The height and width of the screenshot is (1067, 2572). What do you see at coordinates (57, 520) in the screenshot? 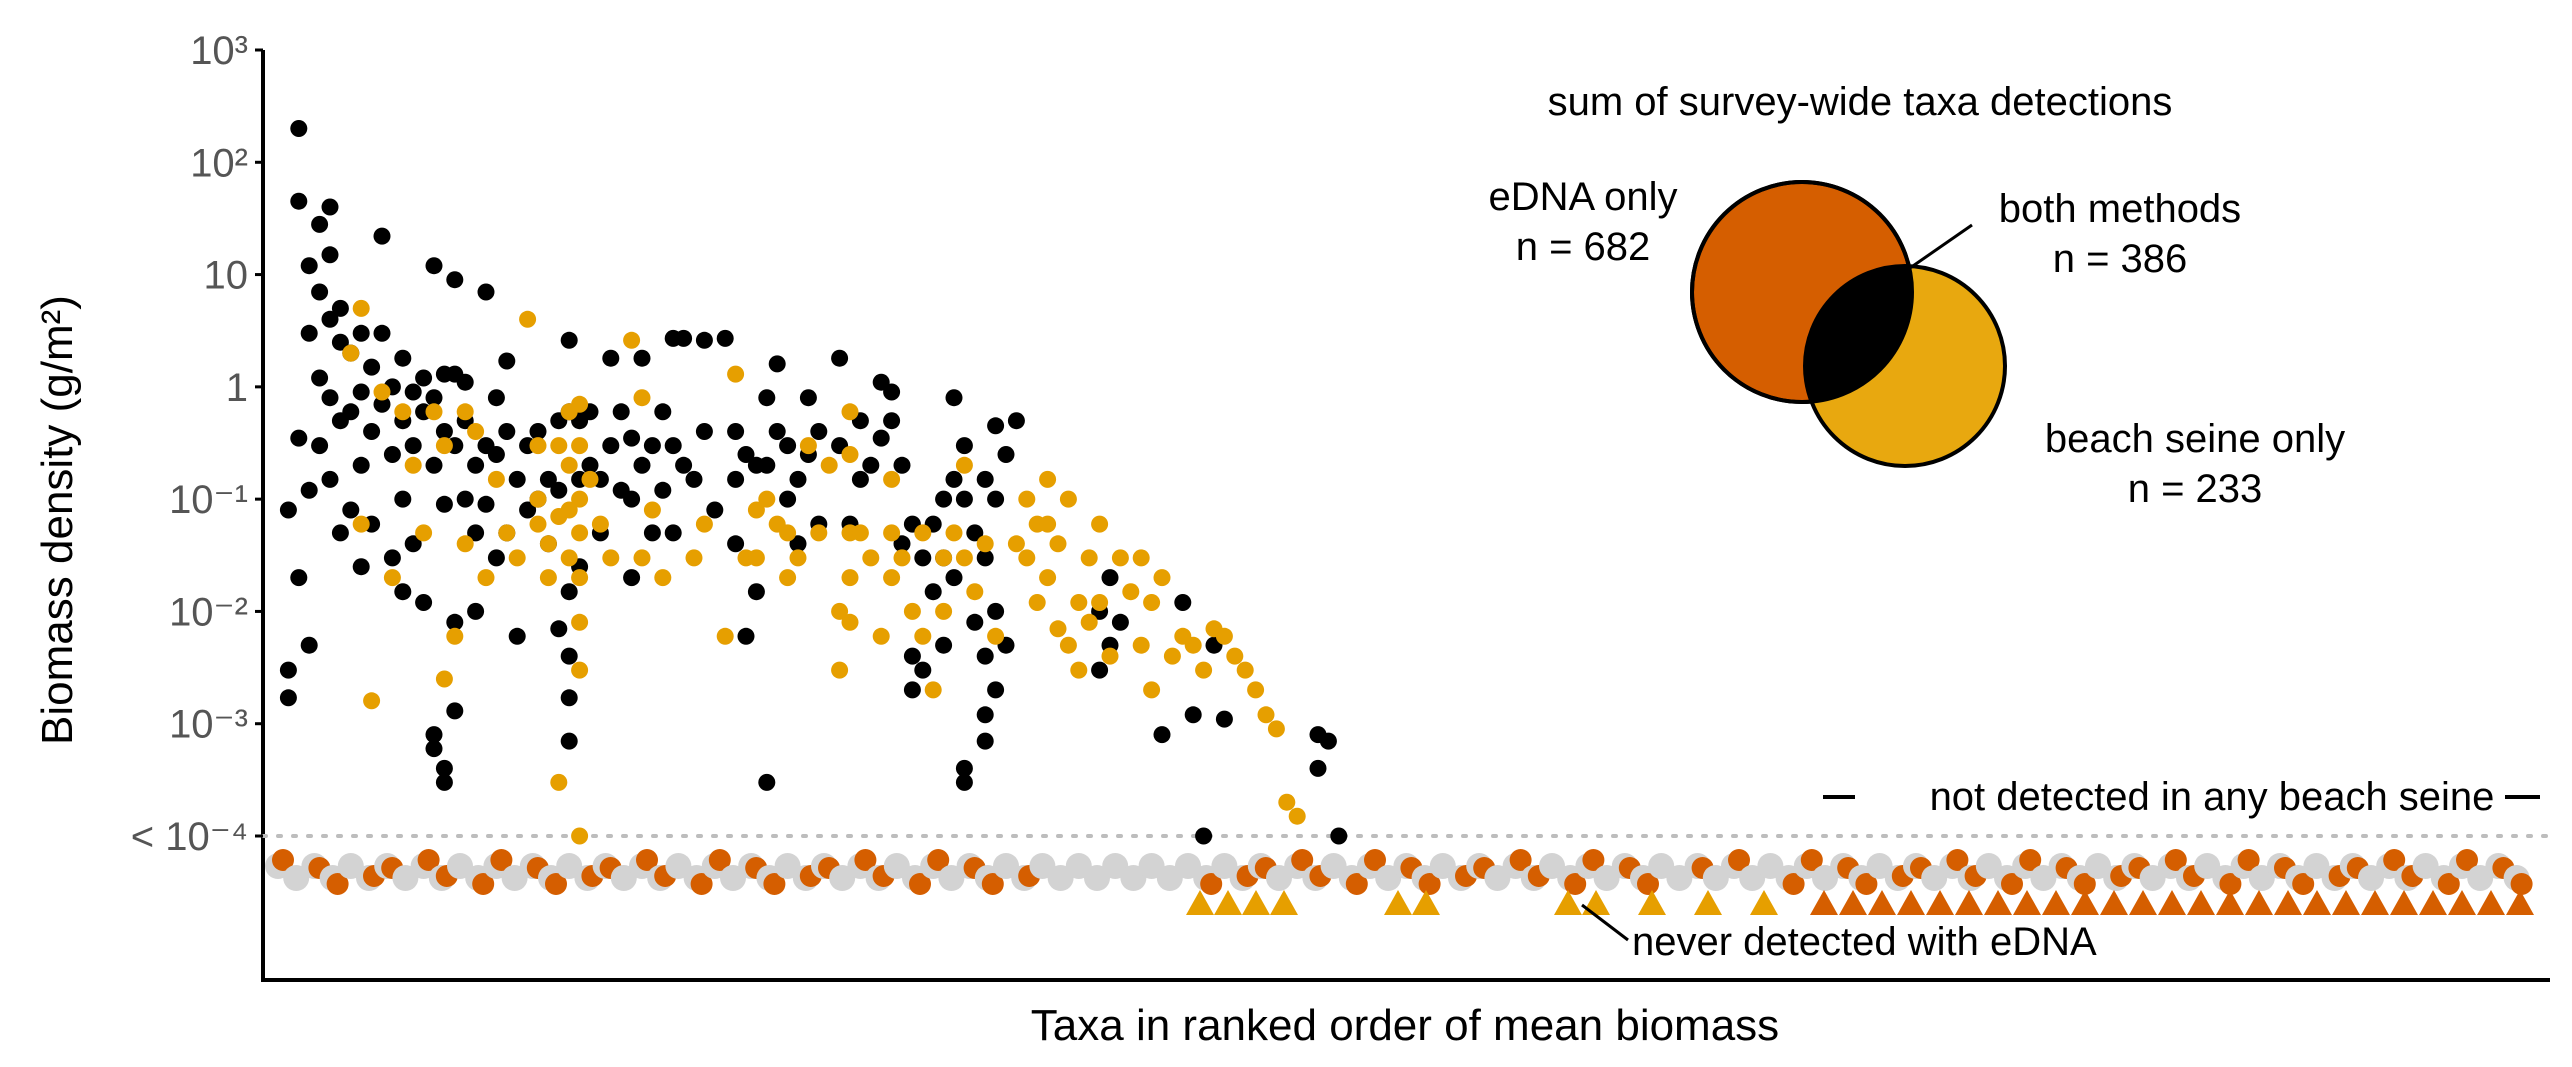
I see `y-axis-title: Biomass density (g/m²)` at bounding box center [57, 520].